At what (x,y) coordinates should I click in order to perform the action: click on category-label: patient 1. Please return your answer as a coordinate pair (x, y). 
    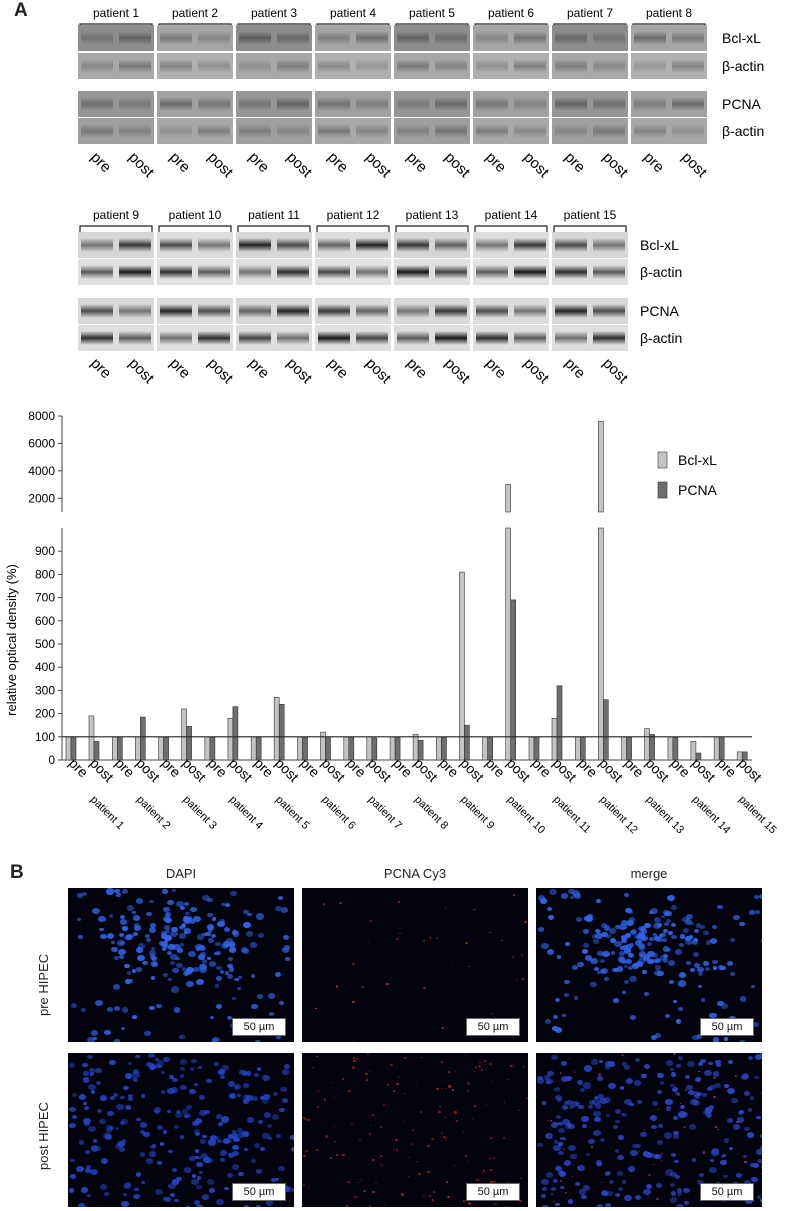
    Looking at the image, I should click on (107, 813).